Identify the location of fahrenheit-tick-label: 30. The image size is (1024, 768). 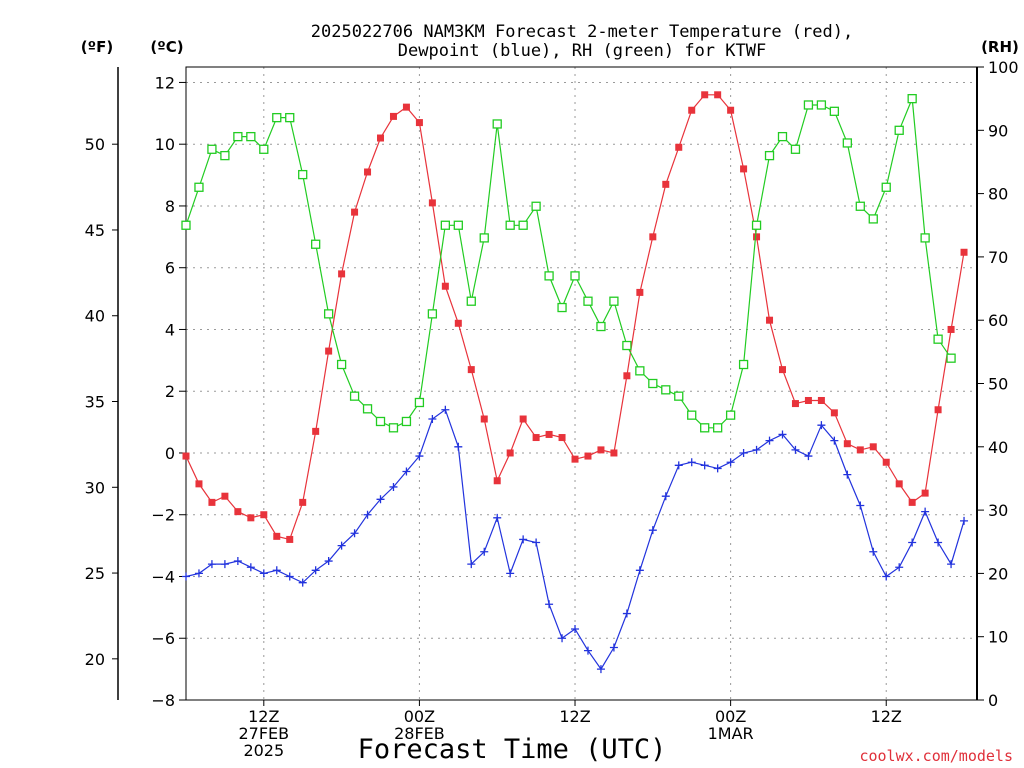
(95, 487).